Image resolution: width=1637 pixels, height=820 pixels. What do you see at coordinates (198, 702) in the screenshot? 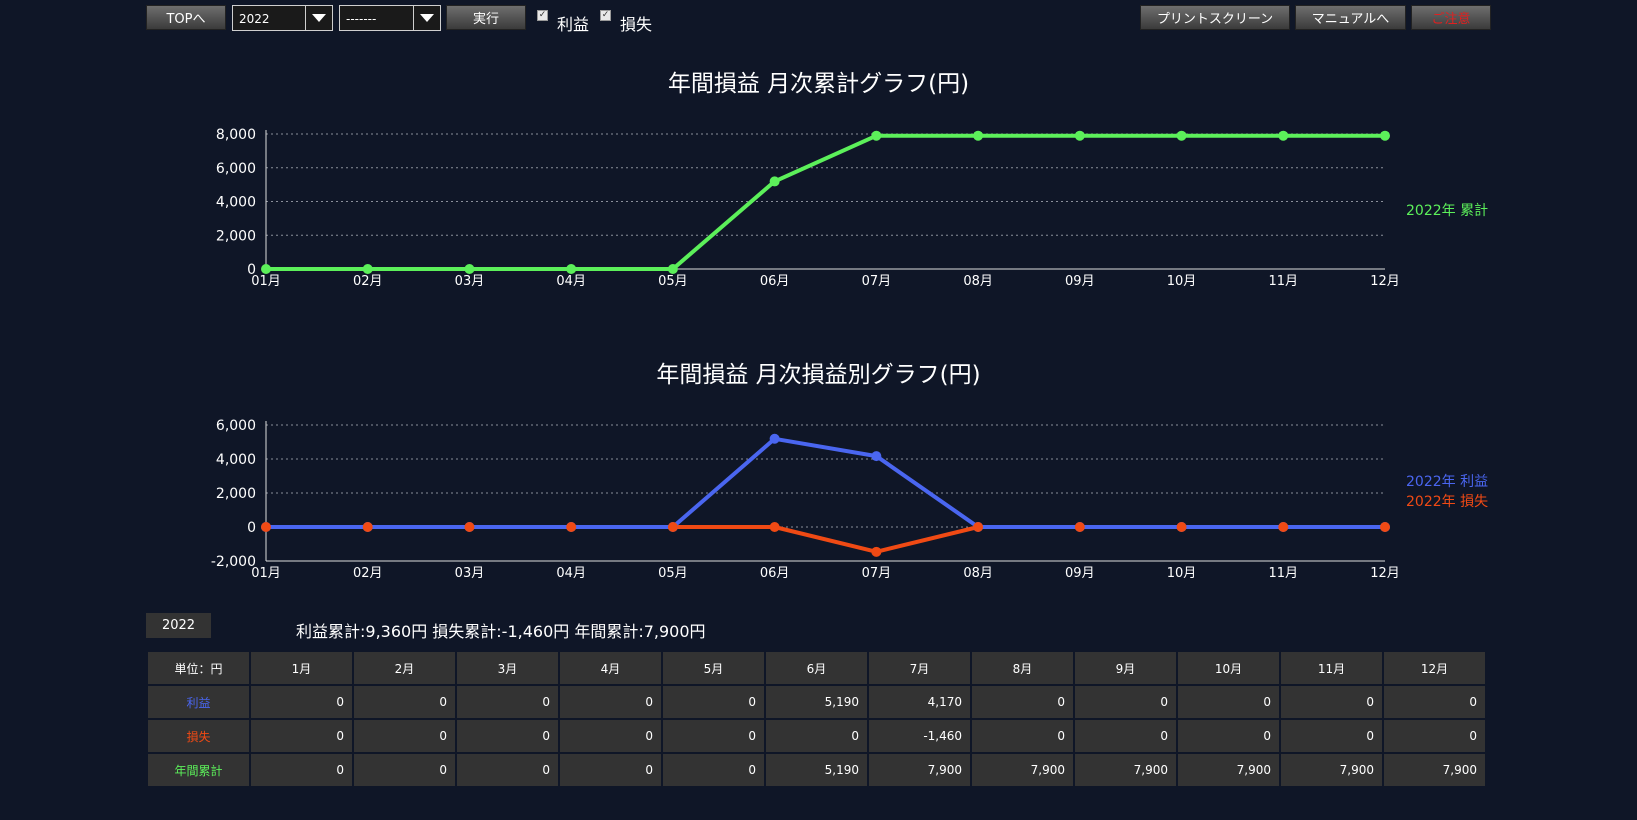
I see `row-label-profit: 利益` at bounding box center [198, 702].